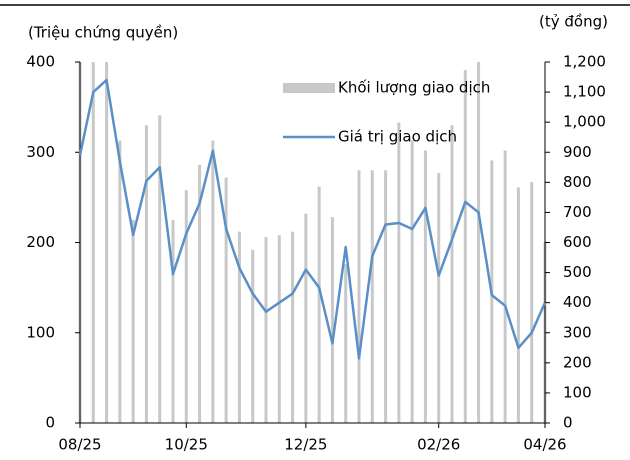 This screenshot has width=630, height=460. What do you see at coordinates (577, 212) in the screenshot?
I see `y2-tick-label: 700` at bounding box center [577, 212].